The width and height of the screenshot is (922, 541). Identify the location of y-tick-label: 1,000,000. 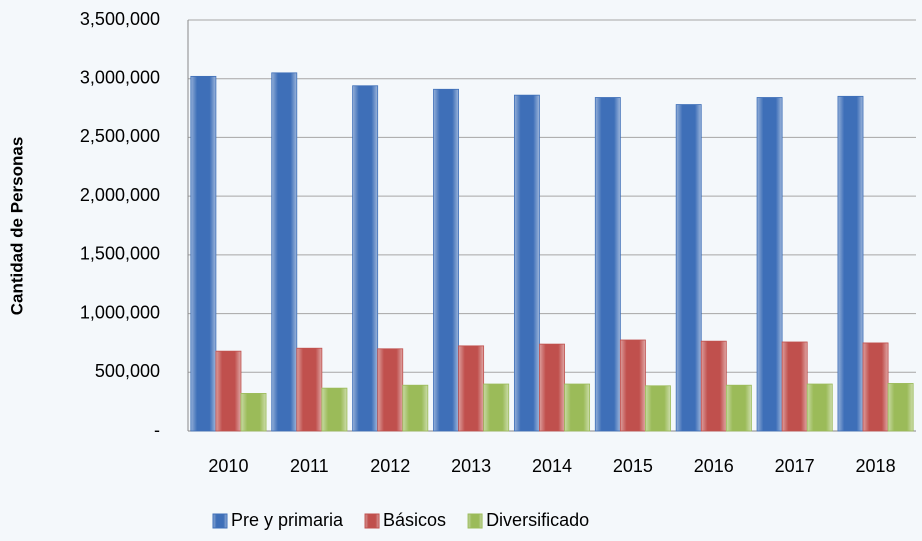
(120, 312).